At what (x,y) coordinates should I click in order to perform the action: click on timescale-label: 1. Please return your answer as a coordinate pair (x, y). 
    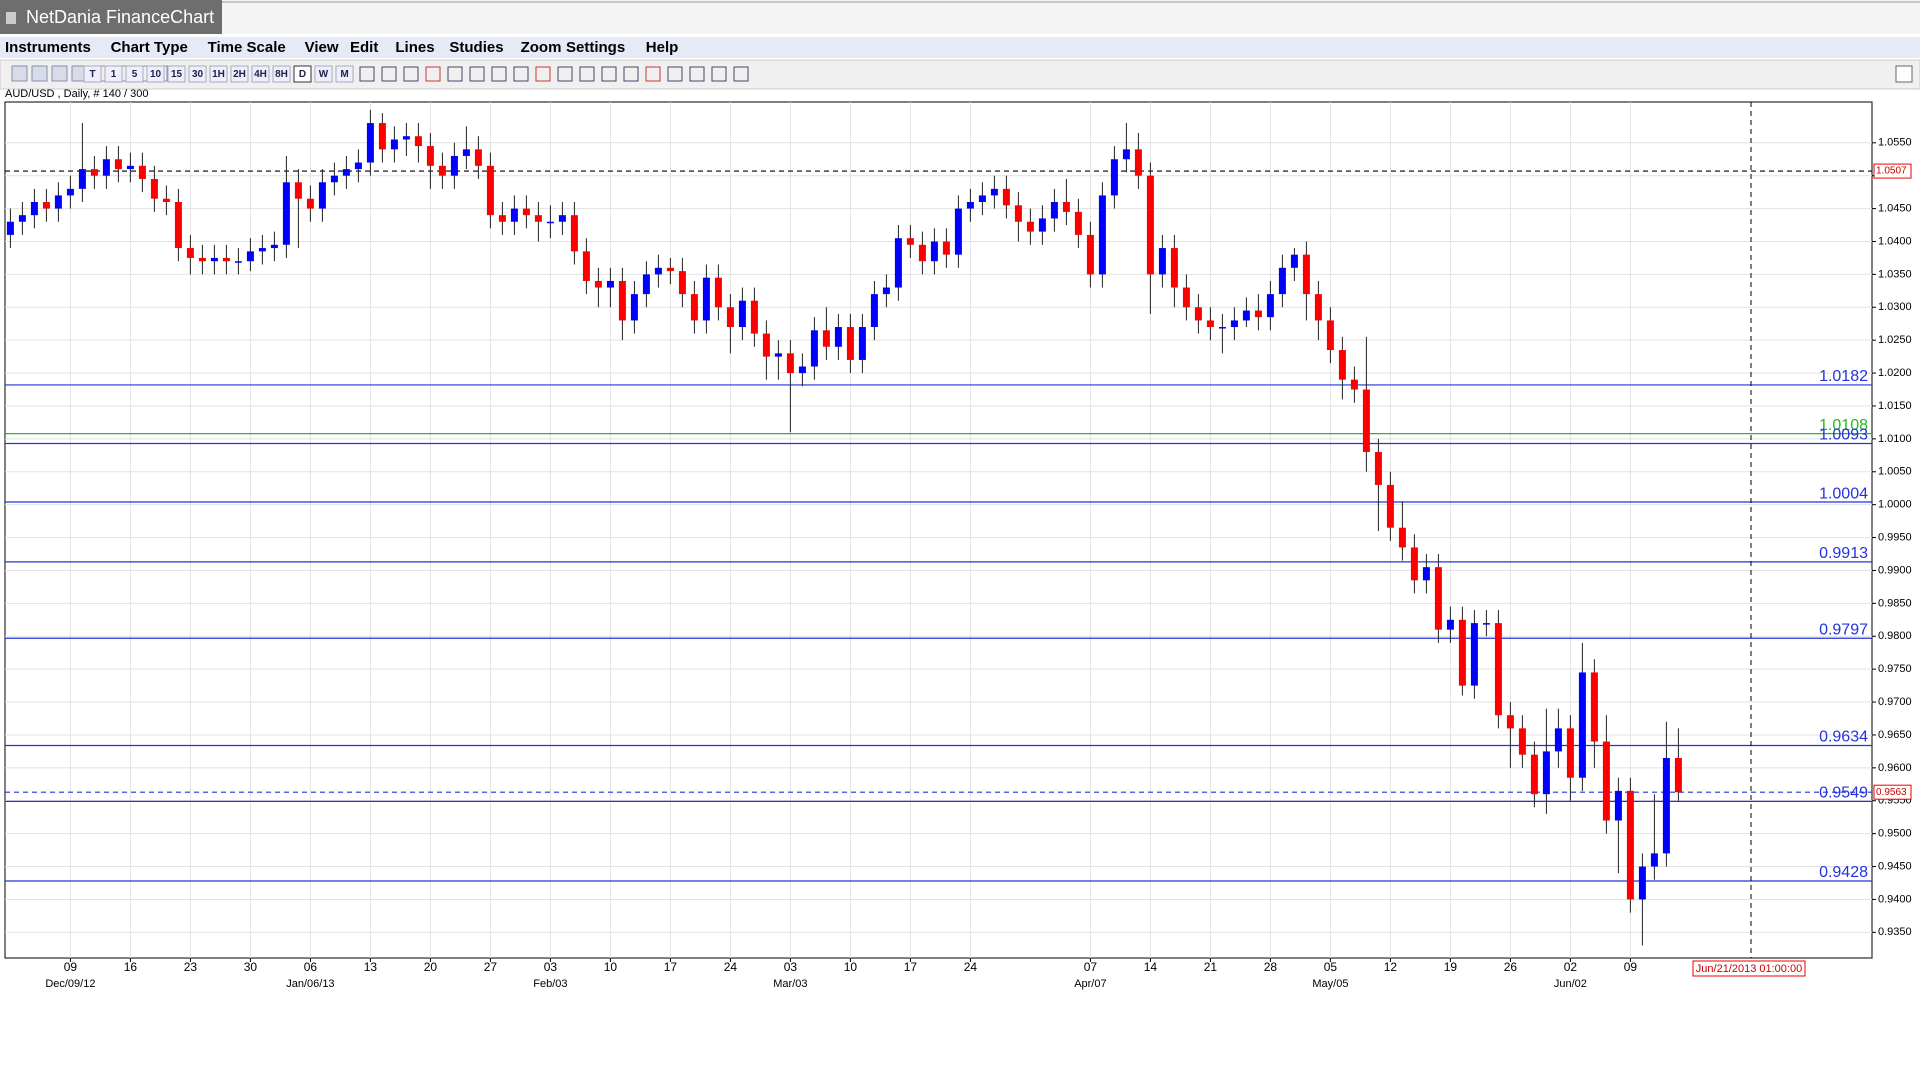
    Looking at the image, I should click on (114, 74).